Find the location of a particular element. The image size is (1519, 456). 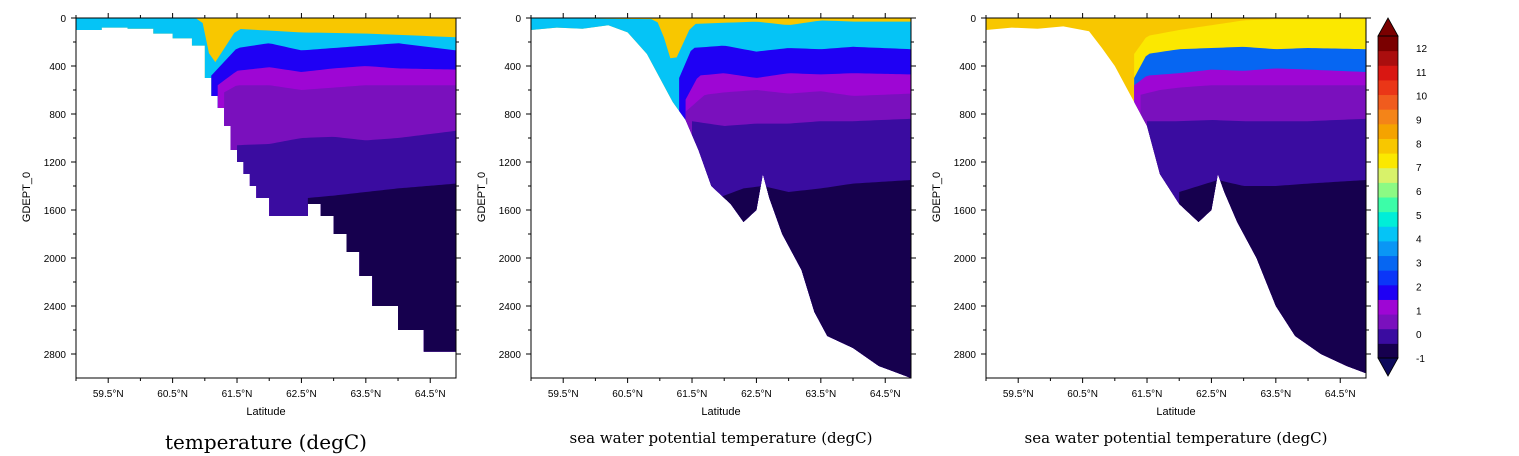

panel-2-y-tick-label: 800 is located at coordinates (512, 115).